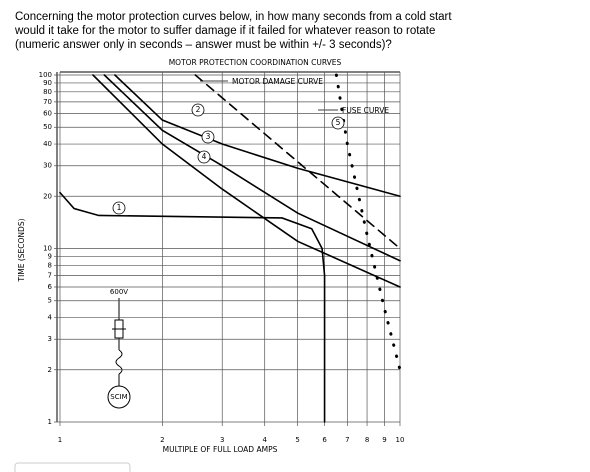 Image resolution: width=590 pixels, height=472 pixels. What do you see at coordinates (47, 249) in the screenshot?
I see `y-tick-label: 10` at bounding box center [47, 249].